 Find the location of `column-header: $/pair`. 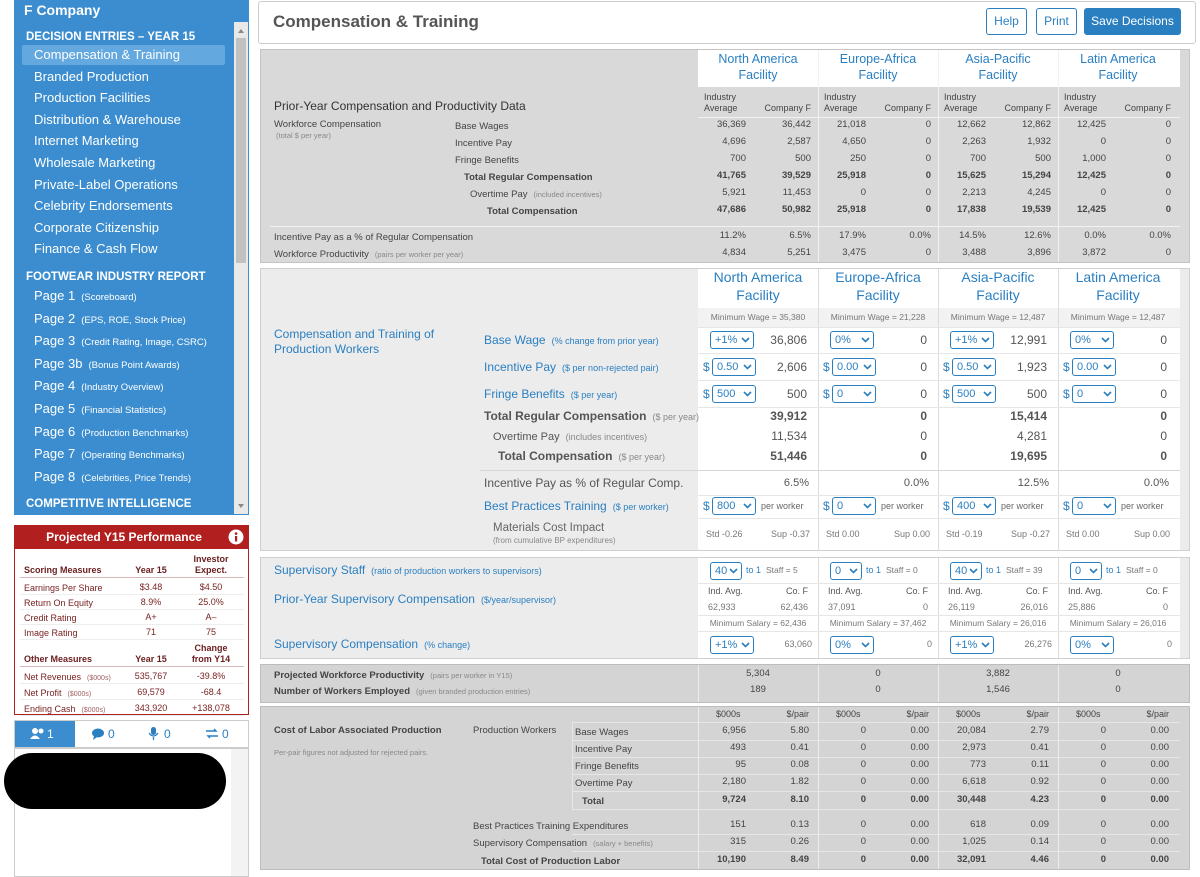

column-header: $/pair is located at coordinates (917, 713).